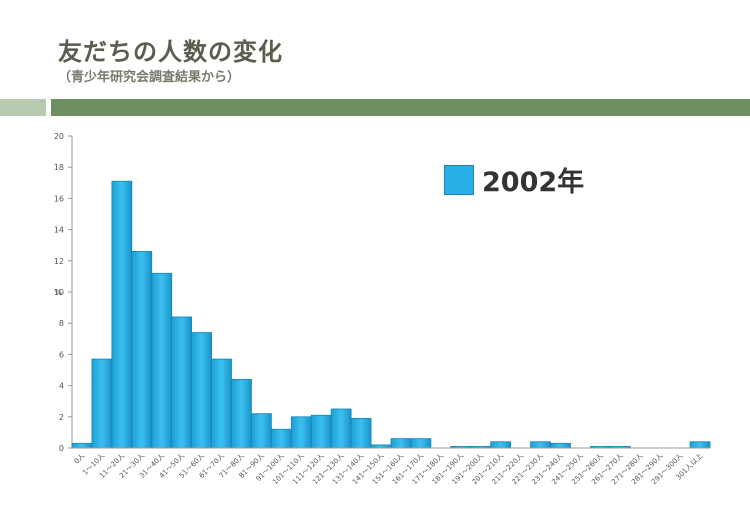  Describe the element at coordinates (61, 448) in the screenshot. I see `y-tick-label: 0` at that location.